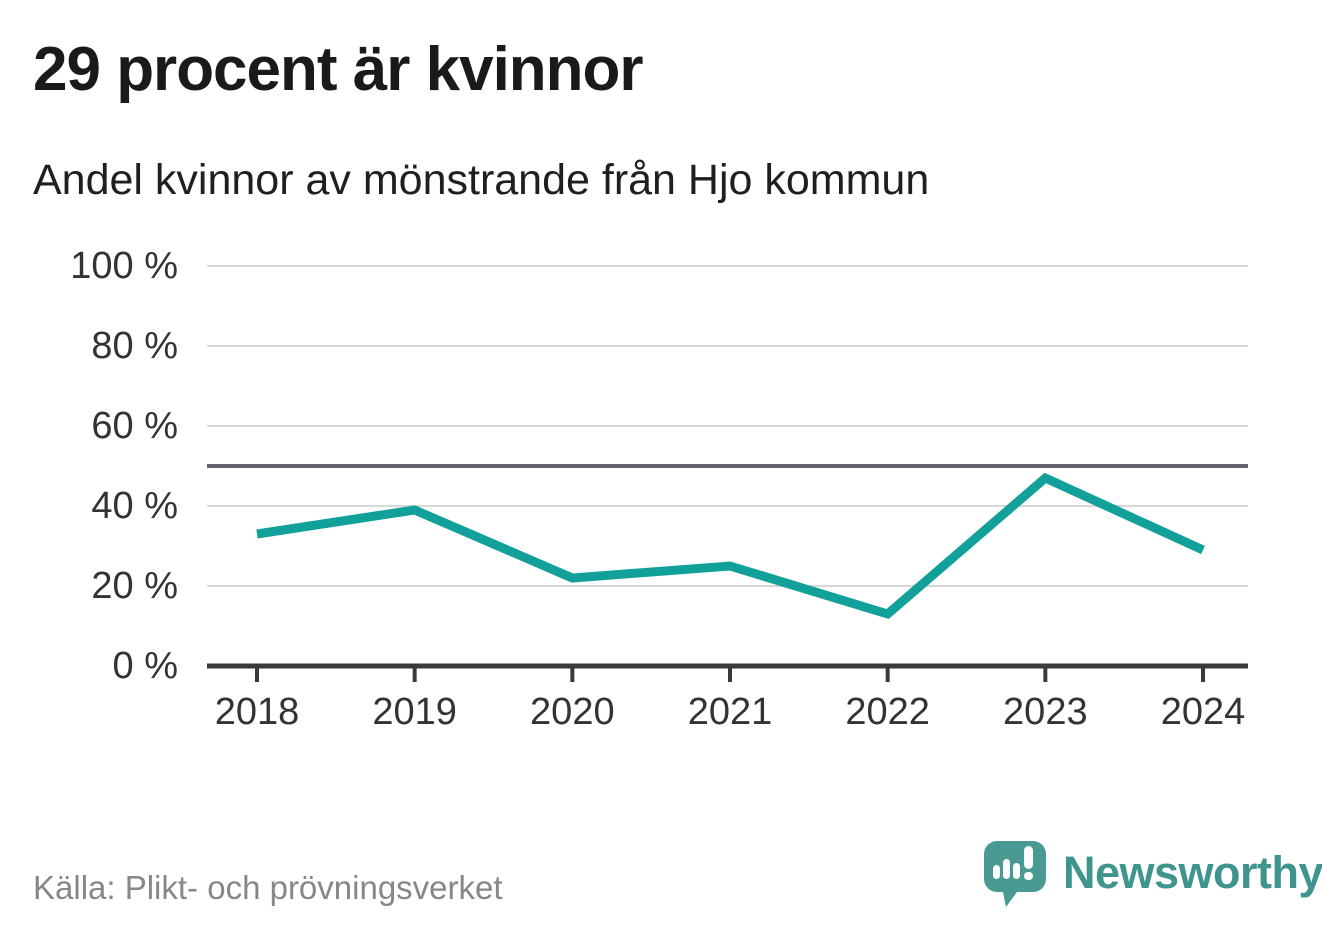 Image resolution: width=1322 pixels, height=939 pixels. I want to click on y-axis-label-0: 0 %, so click(145, 666).